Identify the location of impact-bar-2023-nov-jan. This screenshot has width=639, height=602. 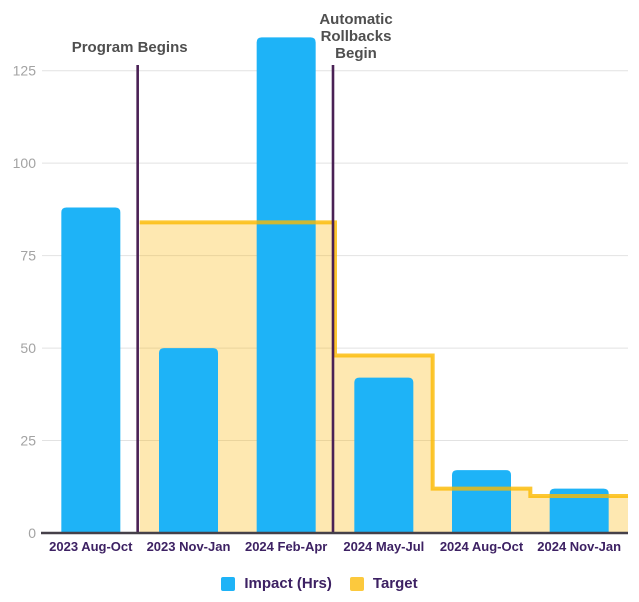
(188, 440).